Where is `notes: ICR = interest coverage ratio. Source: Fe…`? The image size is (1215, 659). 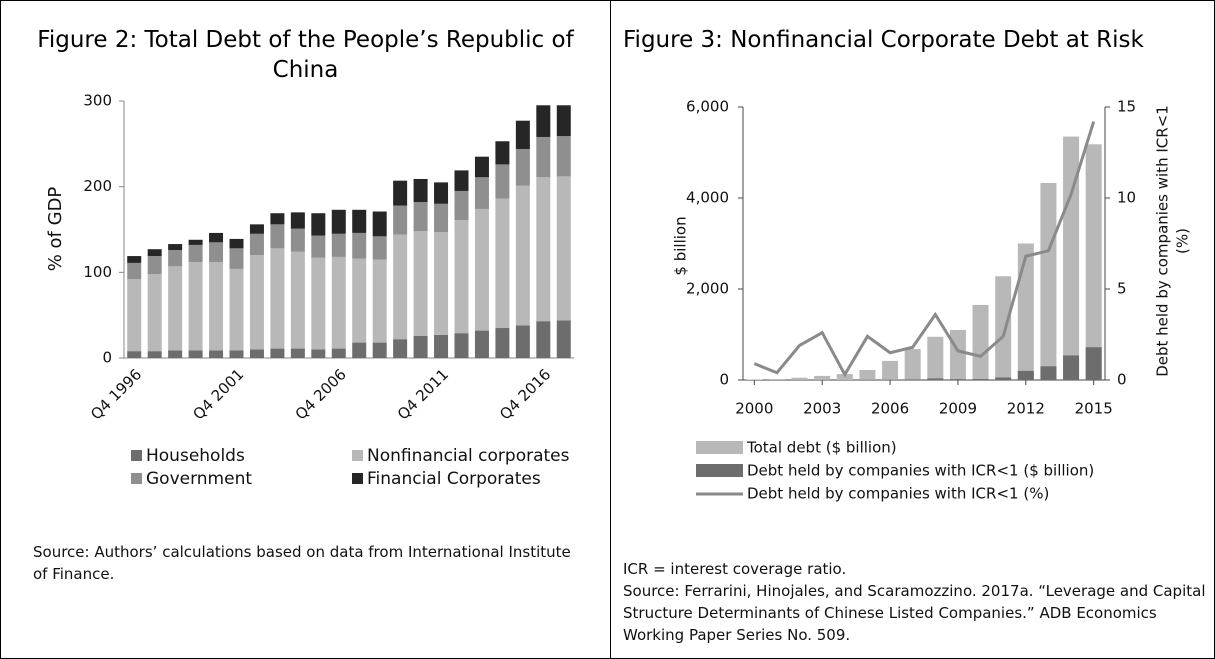
notes: ICR = interest coverage ratio. Source: Fe… is located at coordinates (915, 602).